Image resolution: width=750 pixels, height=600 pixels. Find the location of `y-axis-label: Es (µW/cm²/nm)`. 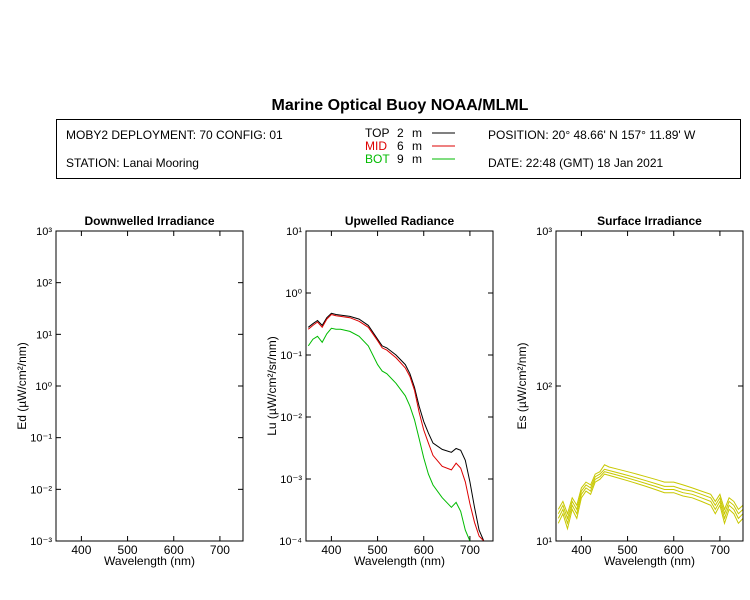

y-axis-label: Es (µW/cm²/nm) is located at coordinates (522, 386).